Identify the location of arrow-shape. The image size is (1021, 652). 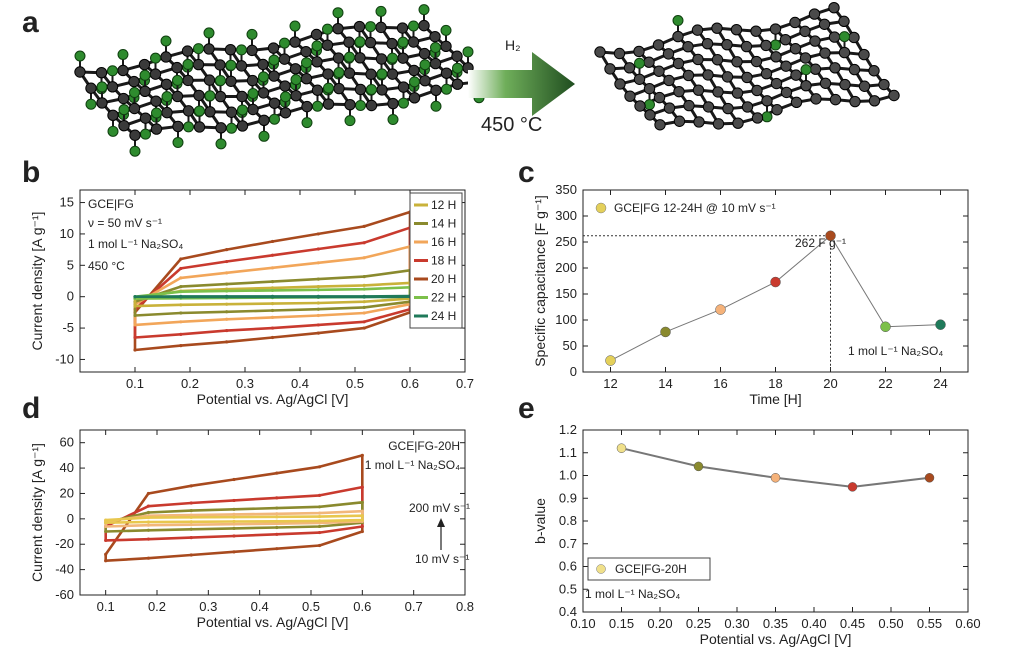
(521, 84).